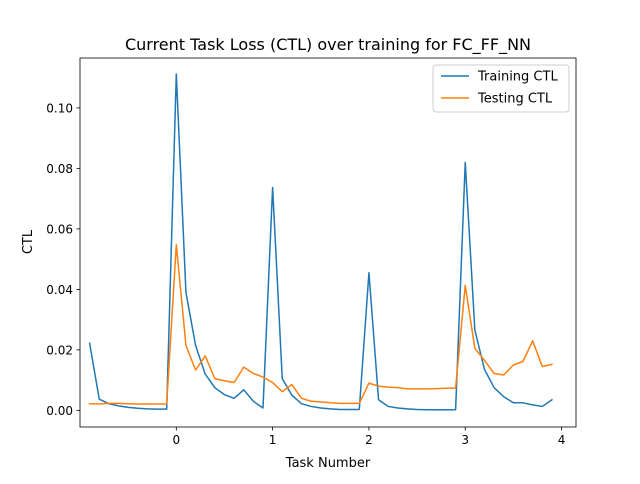 This screenshot has width=640, height=484. I want to click on x-tick-label: 1, so click(273, 440).